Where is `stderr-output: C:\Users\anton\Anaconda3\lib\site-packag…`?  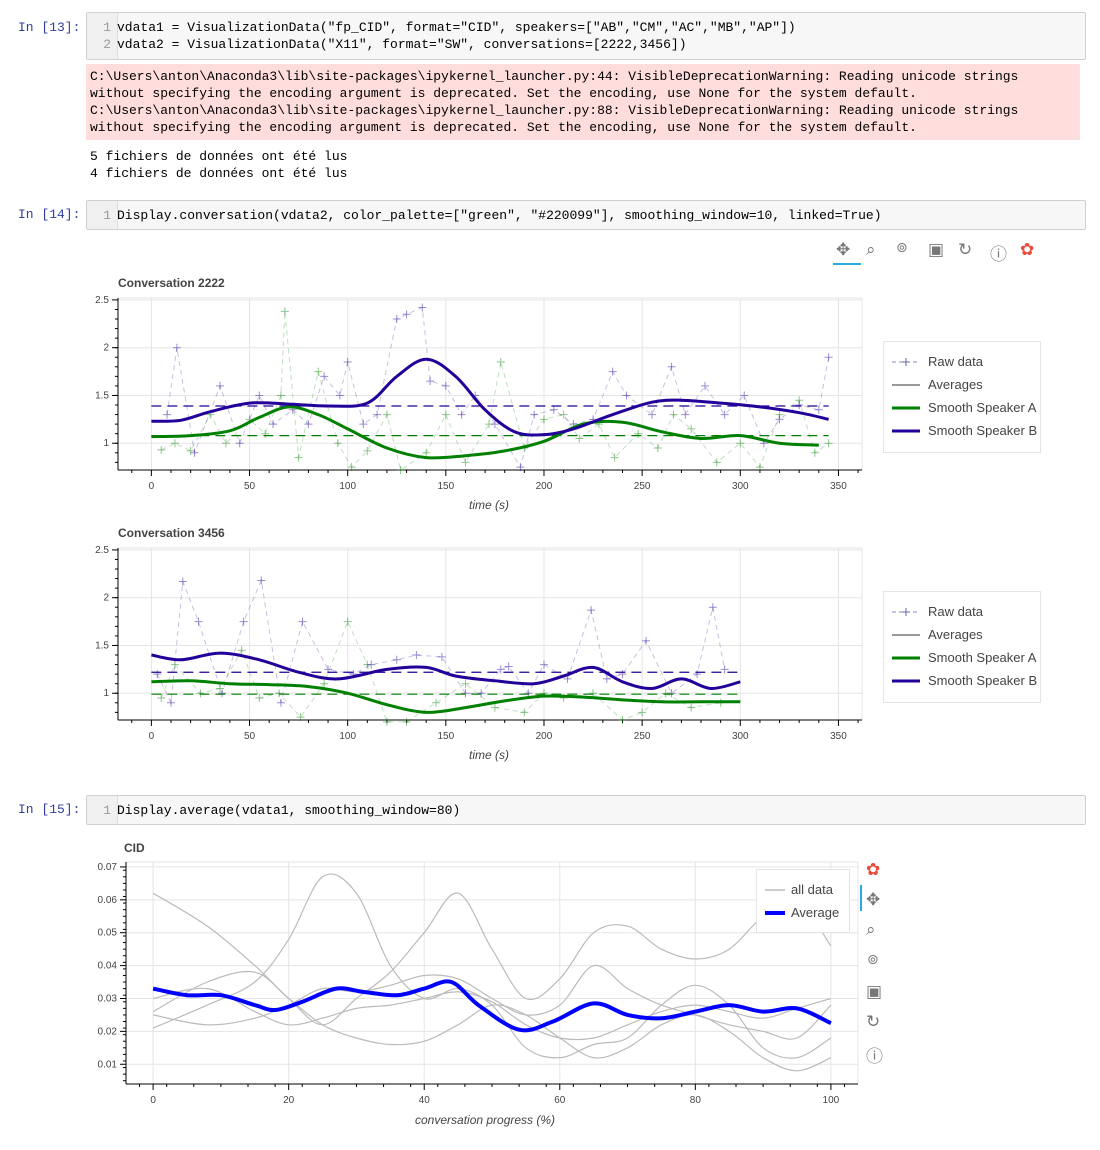
stderr-output: C:\Users\anton\Anaconda3\lib\site-packag… is located at coordinates (583, 102).